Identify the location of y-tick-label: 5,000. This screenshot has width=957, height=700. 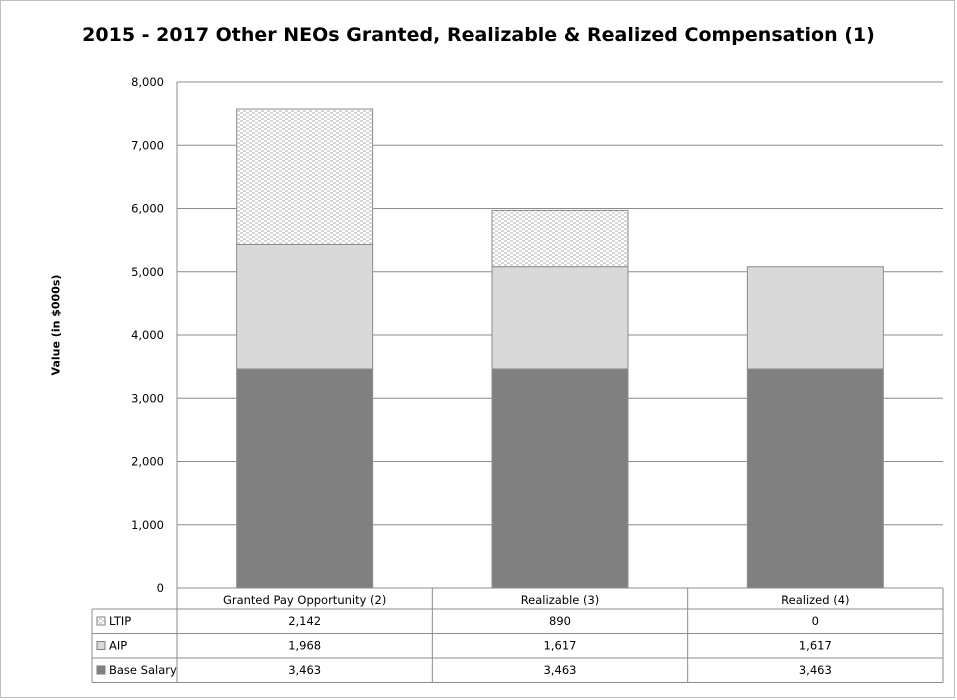
(147, 272).